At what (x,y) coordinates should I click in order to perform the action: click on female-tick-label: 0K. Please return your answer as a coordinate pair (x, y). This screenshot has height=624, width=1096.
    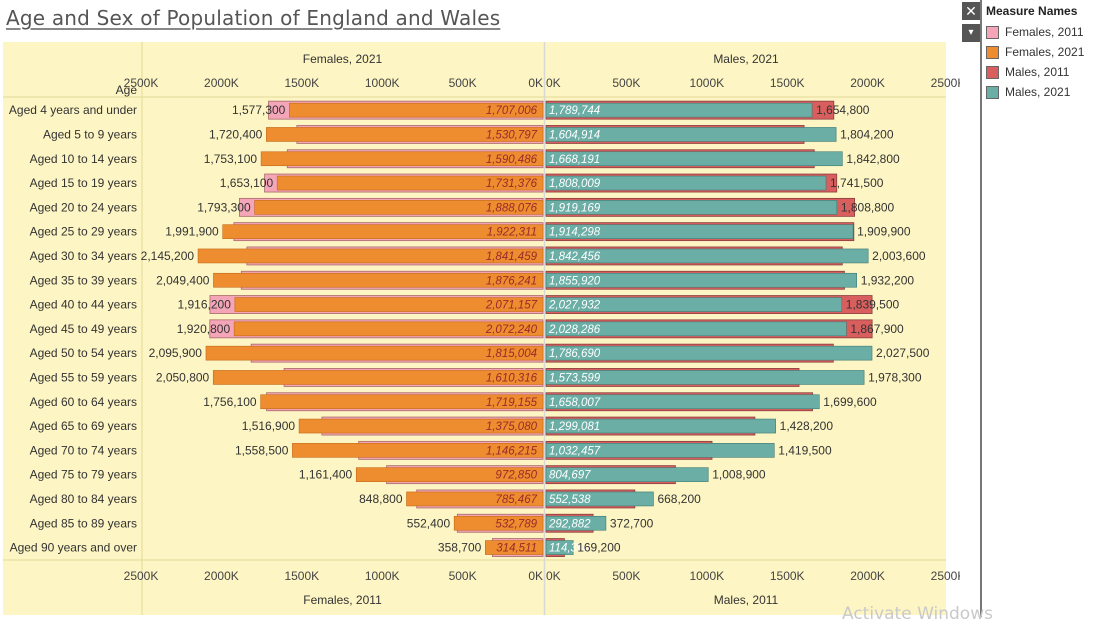
    Looking at the image, I should click on (535, 576).